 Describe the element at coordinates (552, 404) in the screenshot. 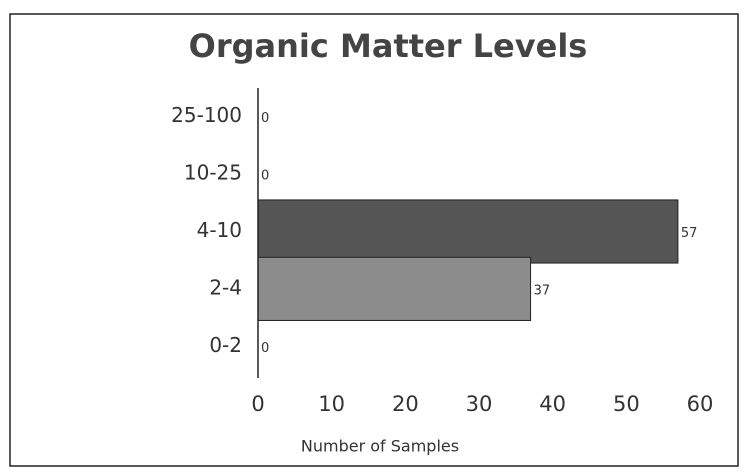

I see `x-tick-label: 40` at that location.